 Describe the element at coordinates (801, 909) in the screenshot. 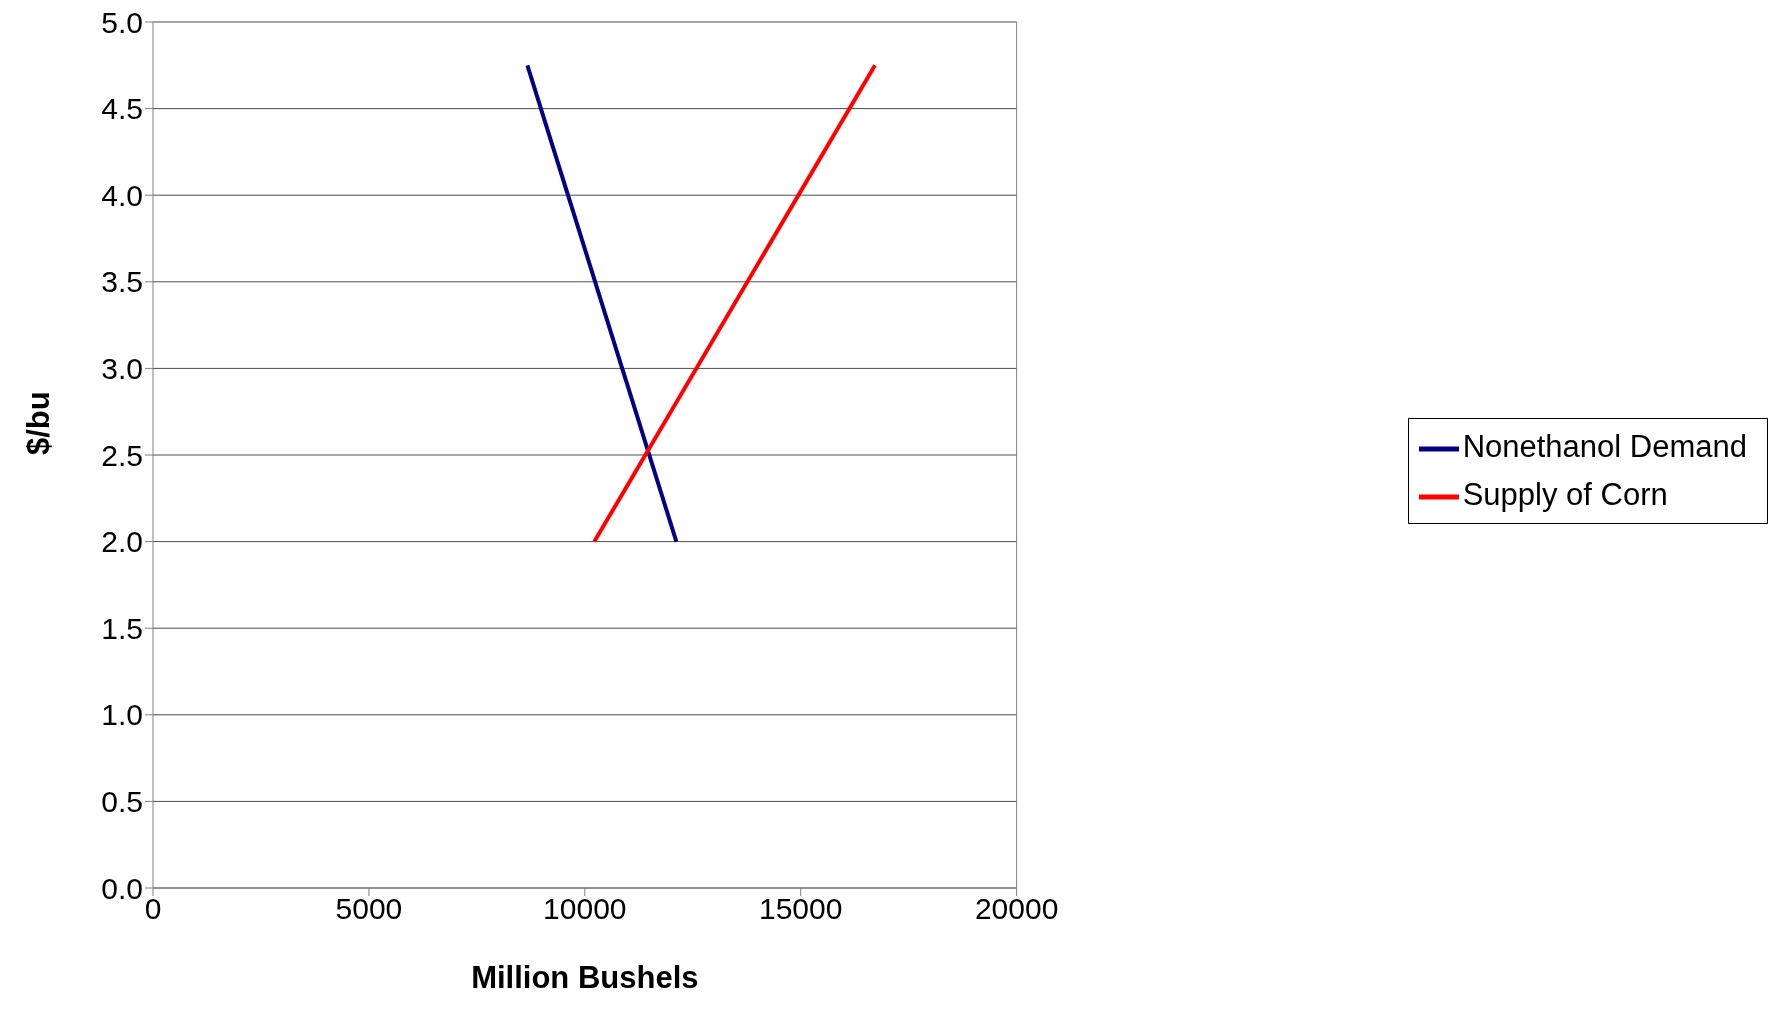

I see `x-tick-label: 15000` at that location.